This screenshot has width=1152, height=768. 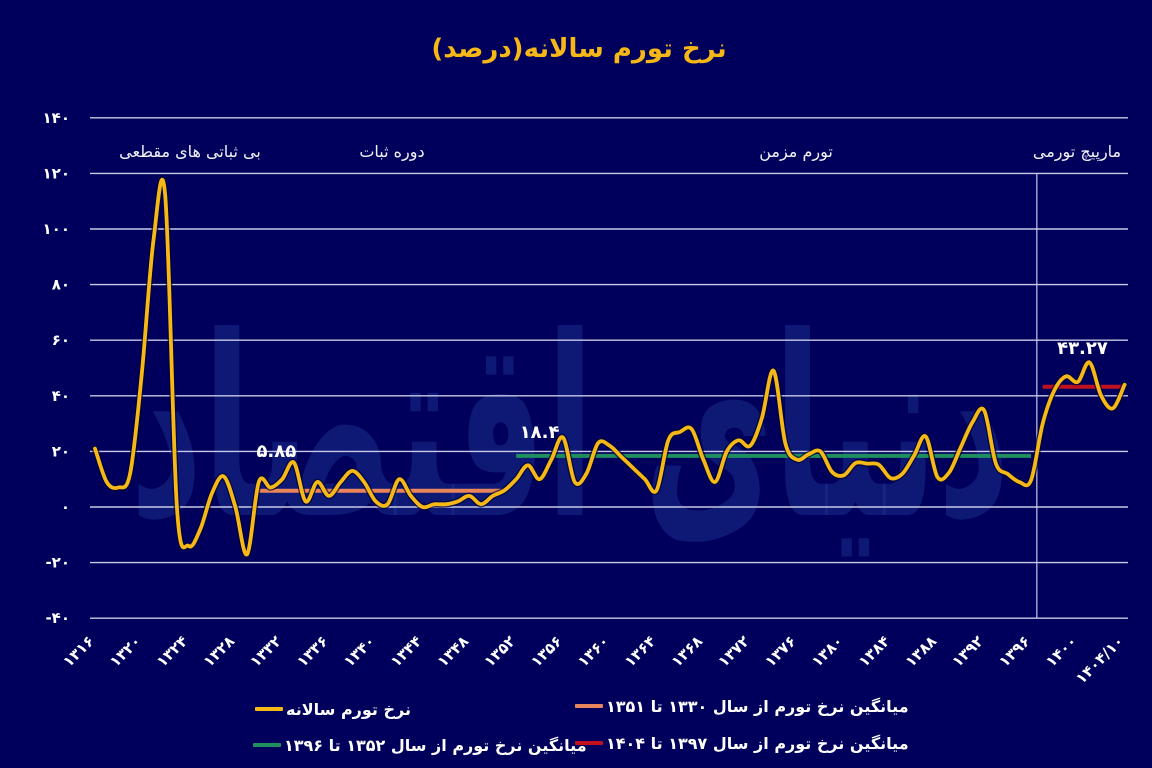 What do you see at coordinates (61, 396) in the screenshot?
I see `y-tick-label: ۴۰` at bounding box center [61, 396].